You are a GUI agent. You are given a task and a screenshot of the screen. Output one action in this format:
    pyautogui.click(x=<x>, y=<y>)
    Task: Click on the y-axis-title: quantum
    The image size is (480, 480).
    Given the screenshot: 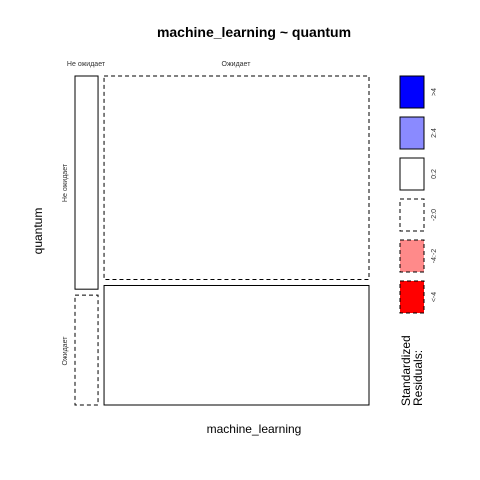 What is the action you would take?
    pyautogui.click(x=38, y=231)
    